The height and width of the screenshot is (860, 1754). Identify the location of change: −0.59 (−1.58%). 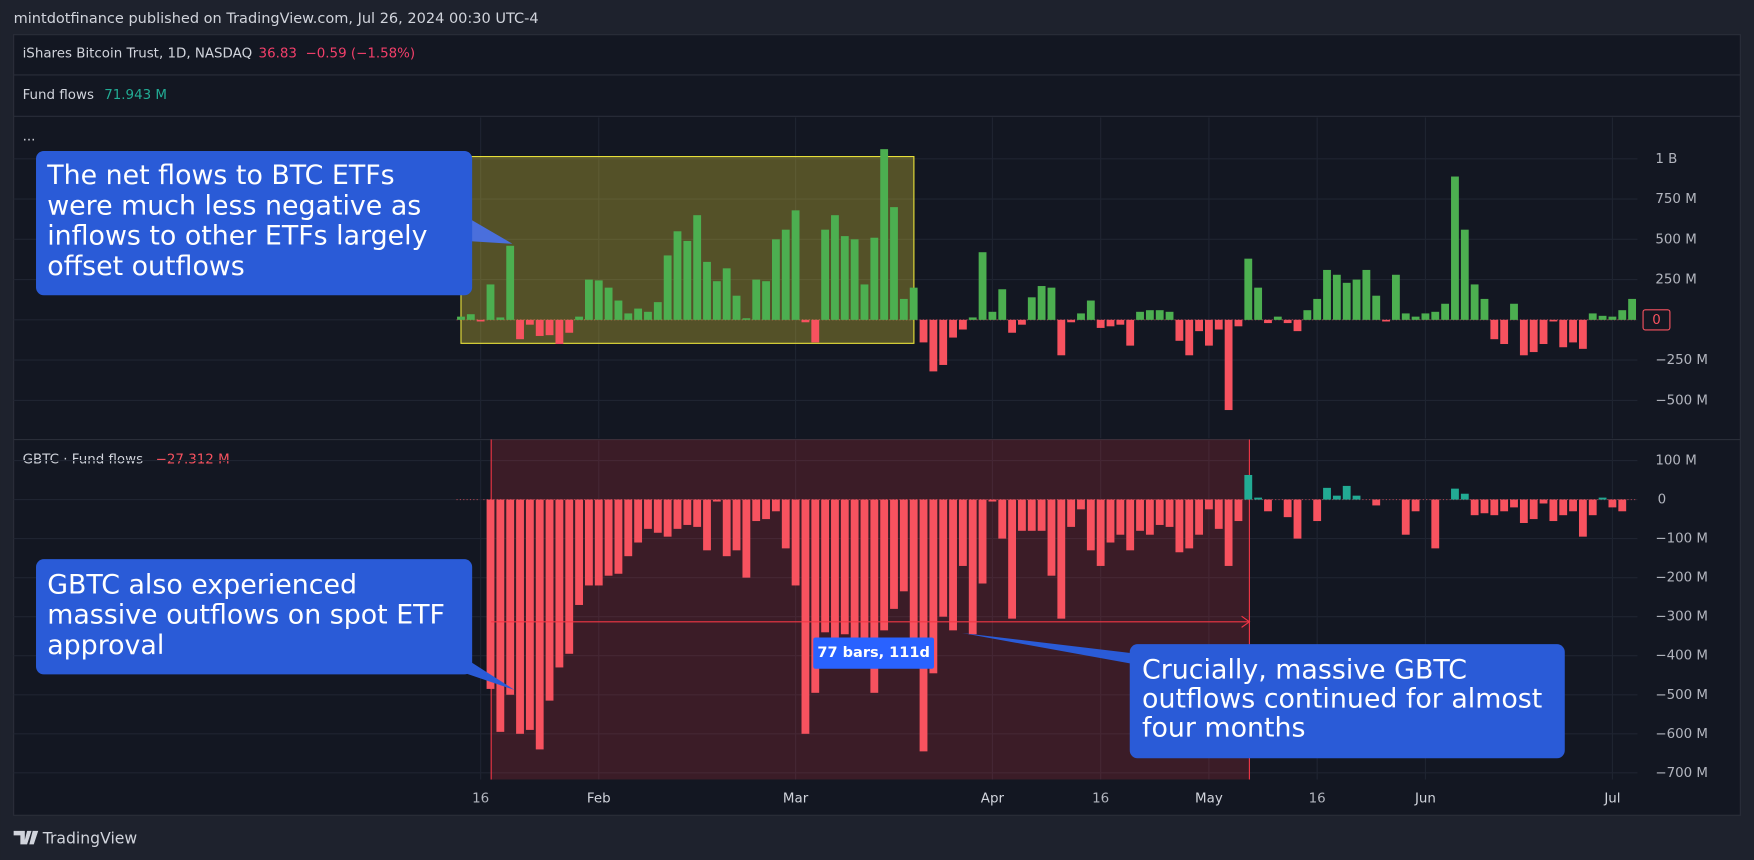
(361, 54).